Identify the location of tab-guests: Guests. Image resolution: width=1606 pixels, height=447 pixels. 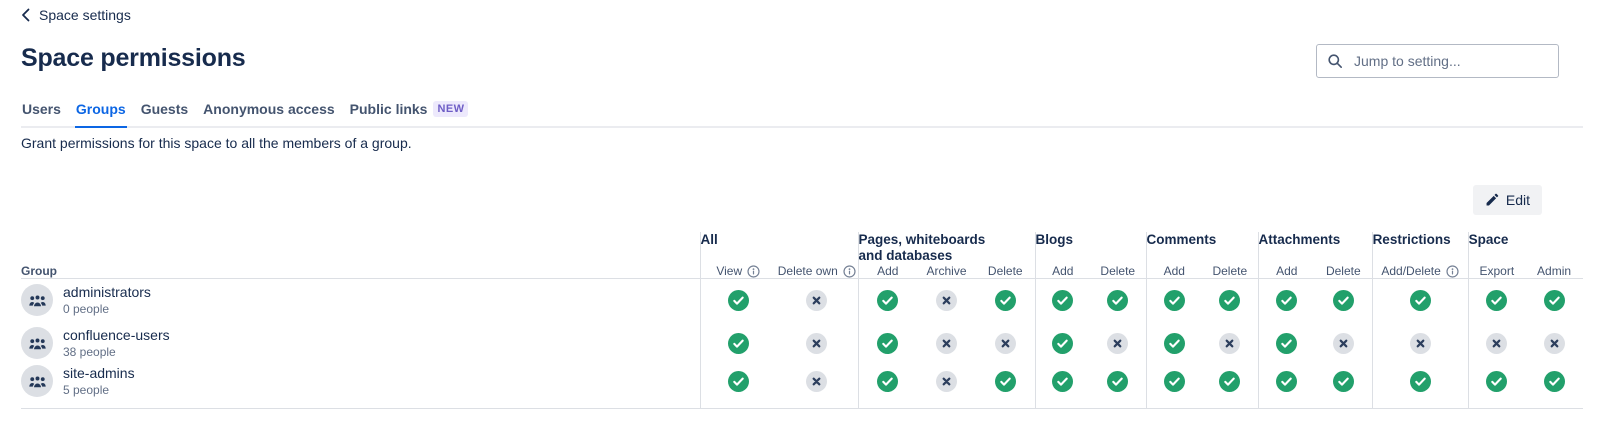
(164, 112).